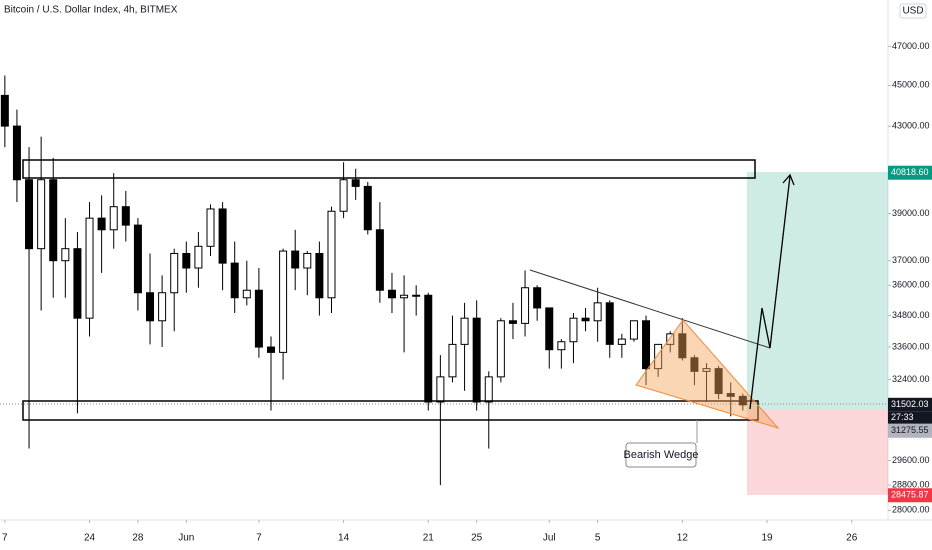 This screenshot has height=550, width=932. What do you see at coordinates (911, 85) in the screenshot?
I see `y-tick-label: 45000.00` at bounding box center [911, 85].